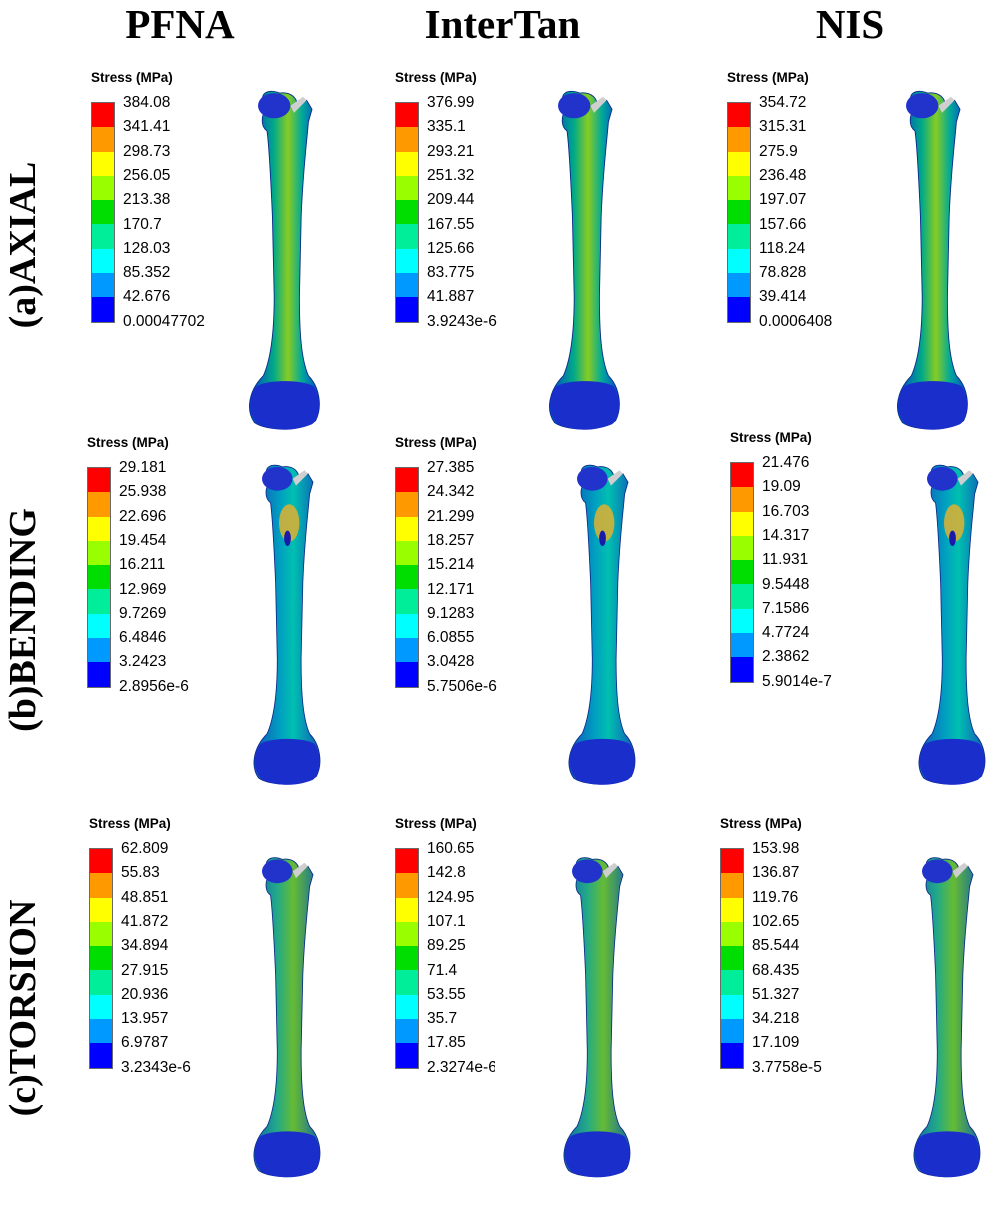 The width and height of the screenshot is (996, 1215). What do you see at coordinates (462, 321) in the screenshot?
I see `legend-tick-label: 3.9243e-6` at bounding box center [462, 321].